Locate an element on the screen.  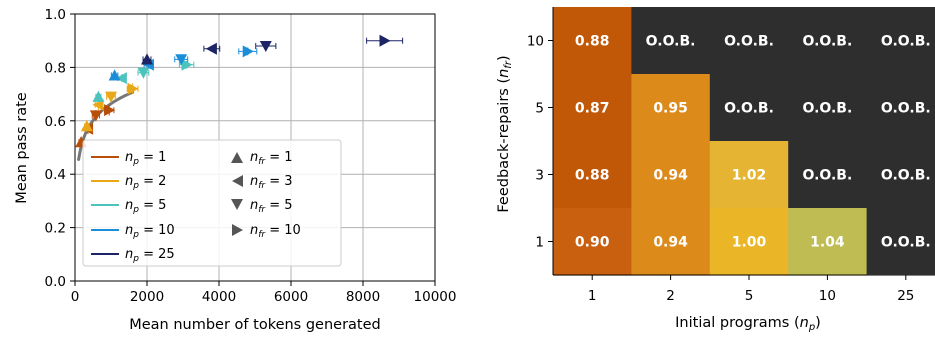
cell-value: 0.95 is located at coordinates (670, 109).